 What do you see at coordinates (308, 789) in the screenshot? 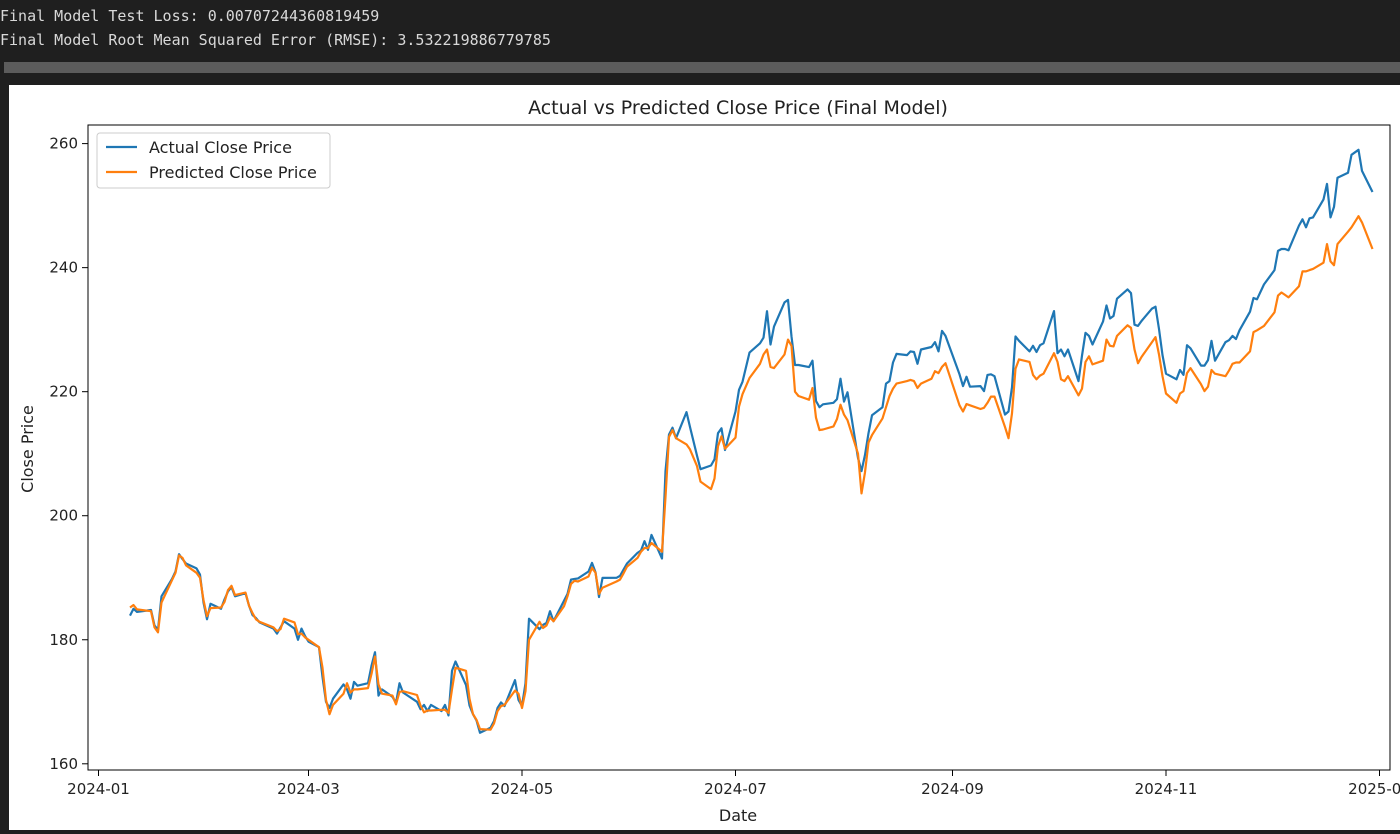
I see `x-tick-label: 2024-03` at bounding box center [308, 789].